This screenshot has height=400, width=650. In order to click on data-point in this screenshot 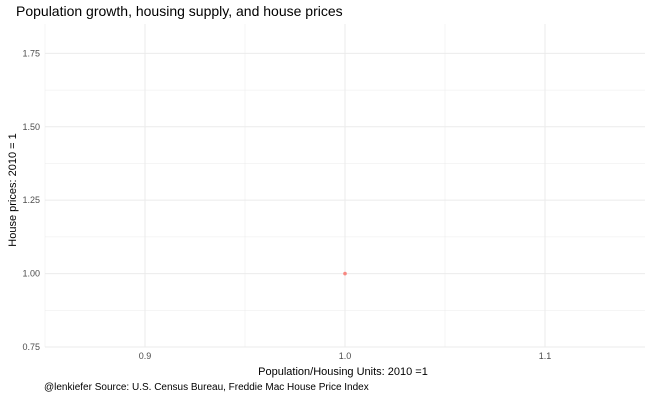, I will do `click(345, 273)`.